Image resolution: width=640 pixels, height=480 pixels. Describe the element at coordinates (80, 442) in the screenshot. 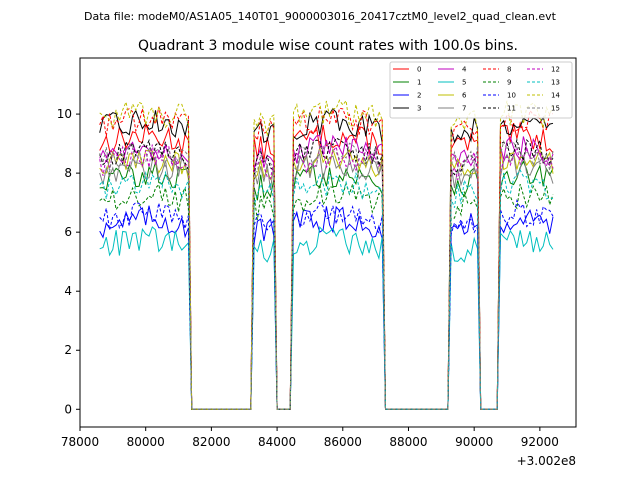

I see `x-tick-label: 78000` at that location.